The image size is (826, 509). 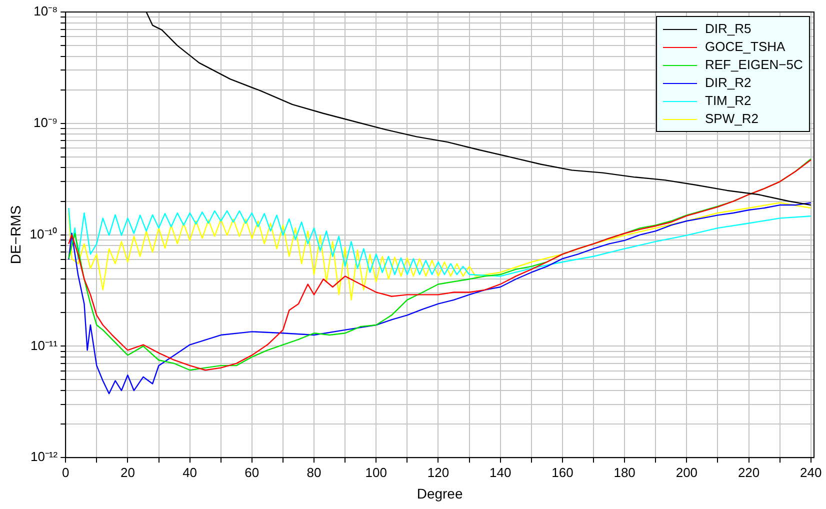 I want to click on y-tick-label: 10⁻¹⁰, so click(x=44, y=234).